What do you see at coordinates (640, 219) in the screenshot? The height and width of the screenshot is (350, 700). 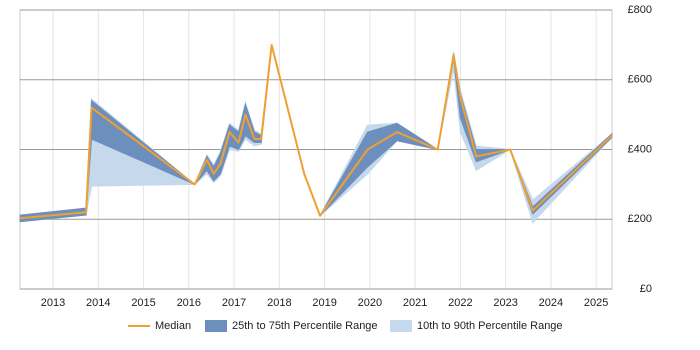 I see `y-tick-label: £200` at bounding box center [640, 219].